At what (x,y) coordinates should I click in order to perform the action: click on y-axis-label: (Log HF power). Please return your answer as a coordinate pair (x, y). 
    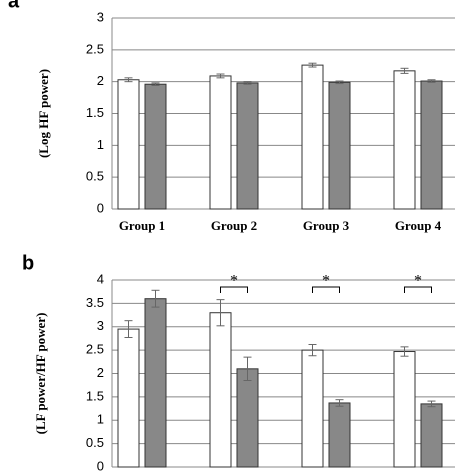
    Looking at the image, I should click on (43, 113).